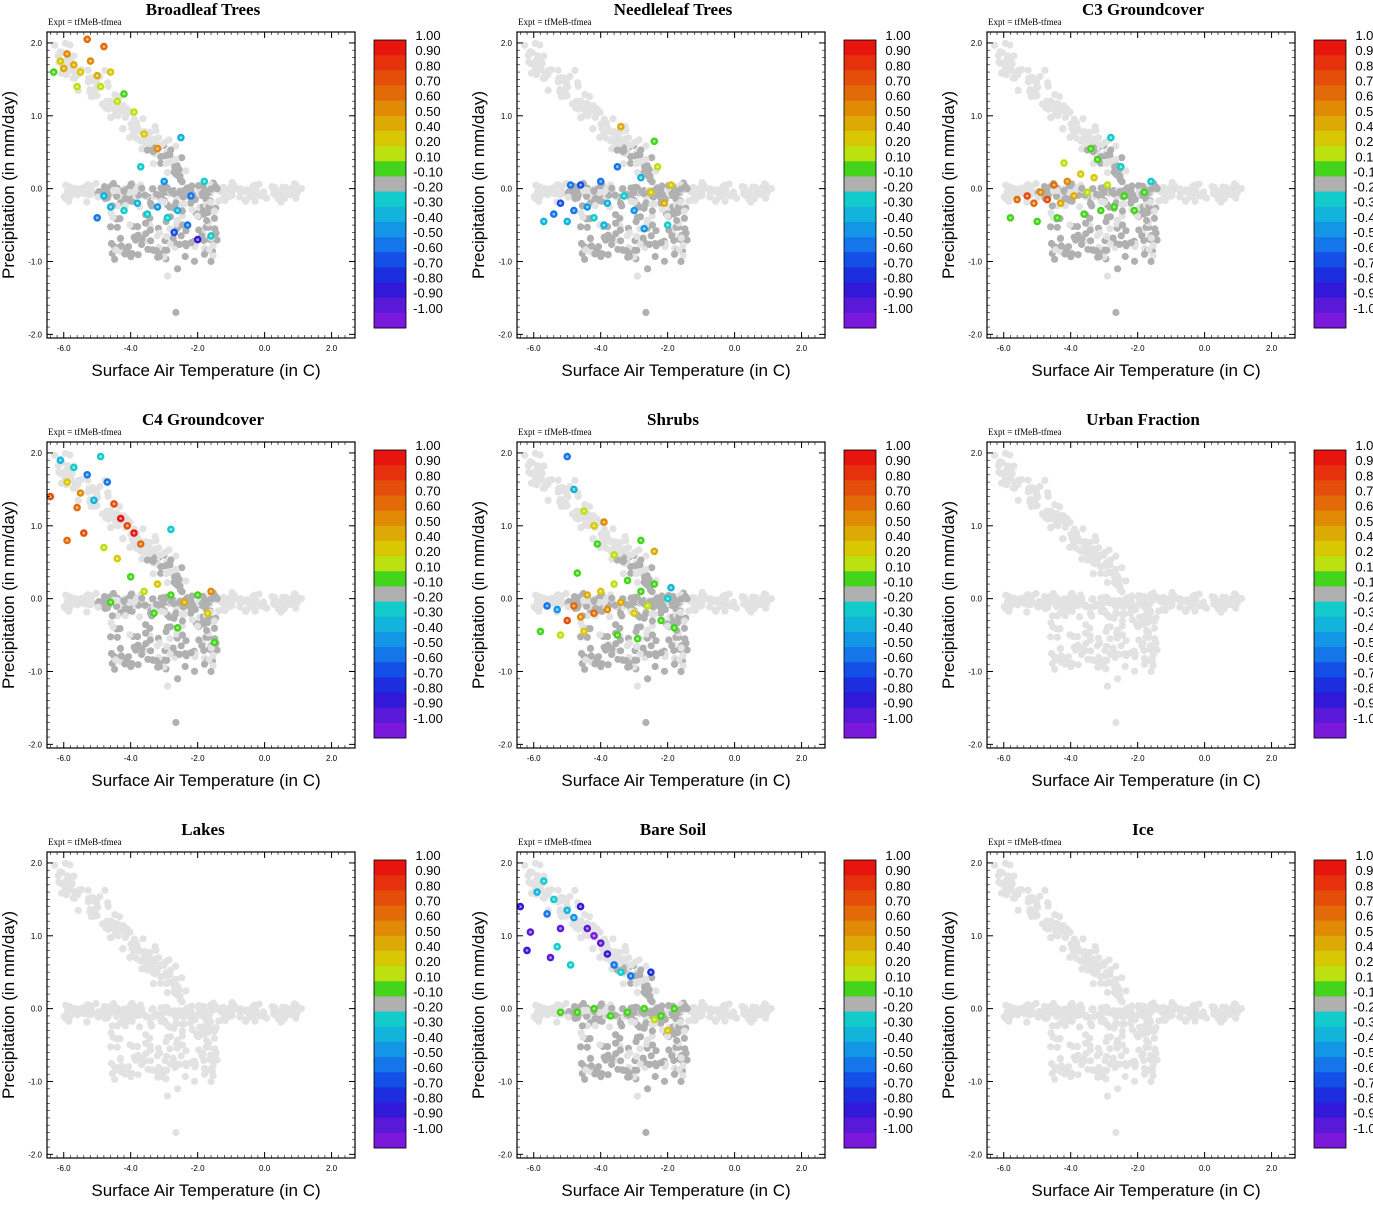 Image resolution: width=1373 pixels, height=1230 pixels. What do you see at coordinates (898, 217) in the screenshot?
I see `colorbar-label: -0.40` at bounding box center [898, 217].